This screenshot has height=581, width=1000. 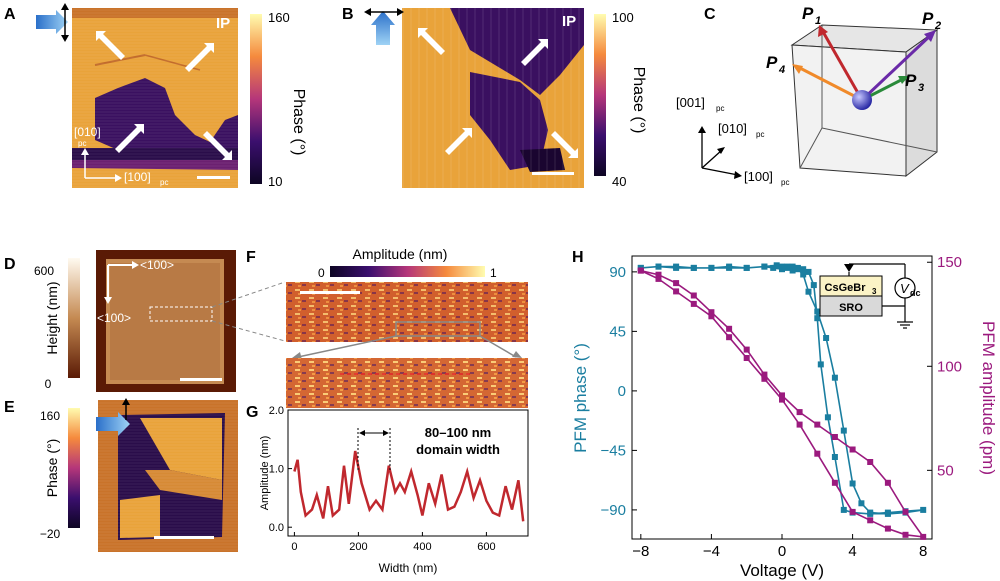 I want to click on panel-h-y-ticks-right: 150 100 50, so click(x=944, y=366).